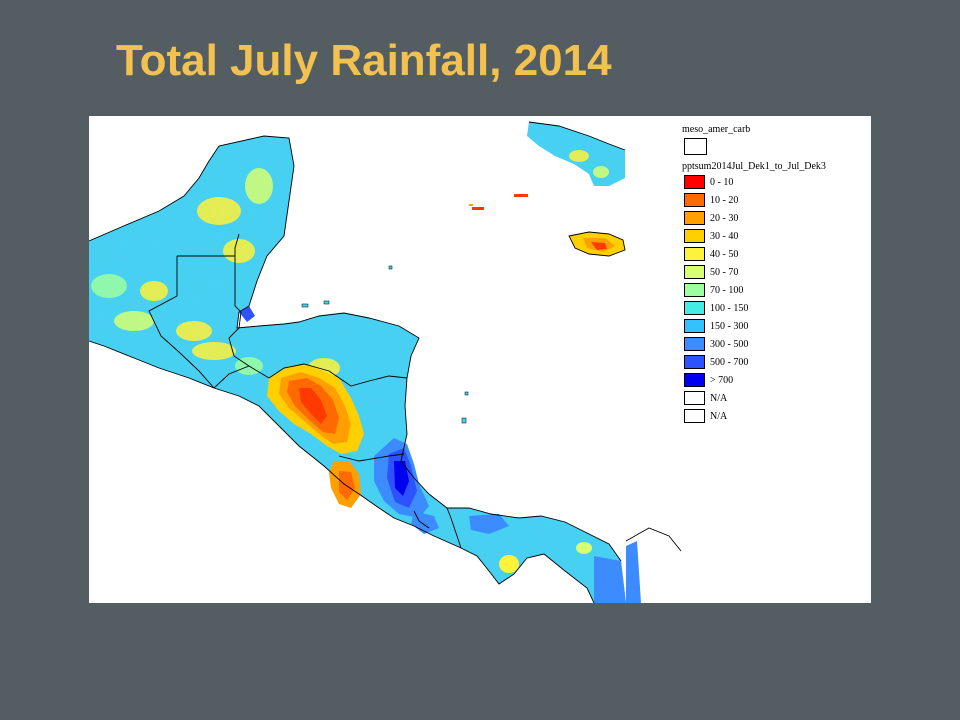  I want to click on legend-label: 500 - 700, so click(729, 362).